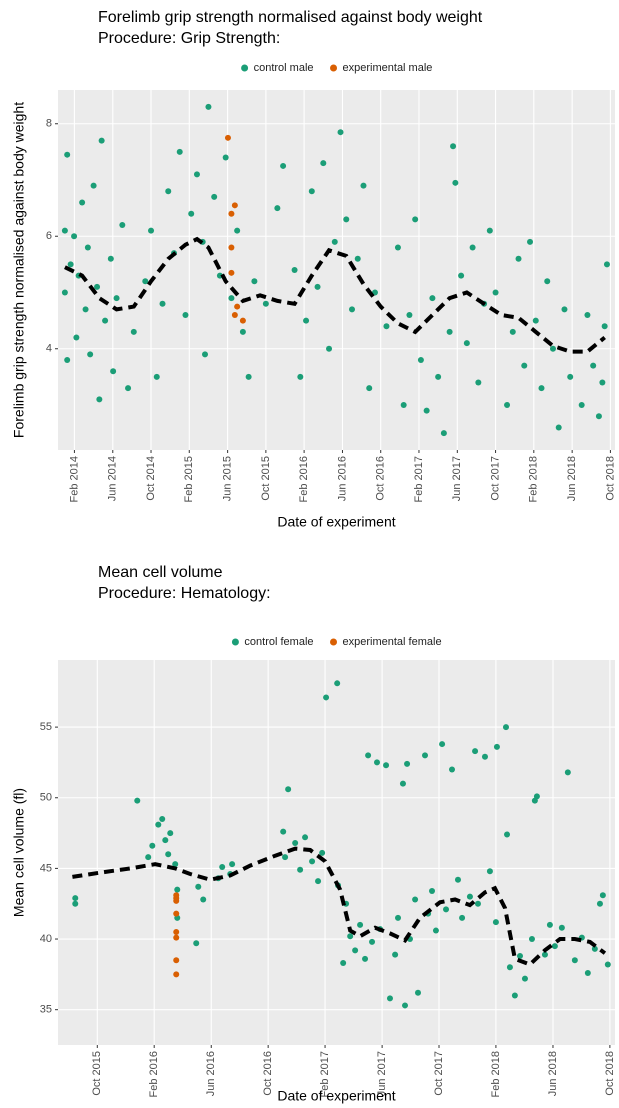  I want to click on legend: control female experimental female, so click(336, 642).